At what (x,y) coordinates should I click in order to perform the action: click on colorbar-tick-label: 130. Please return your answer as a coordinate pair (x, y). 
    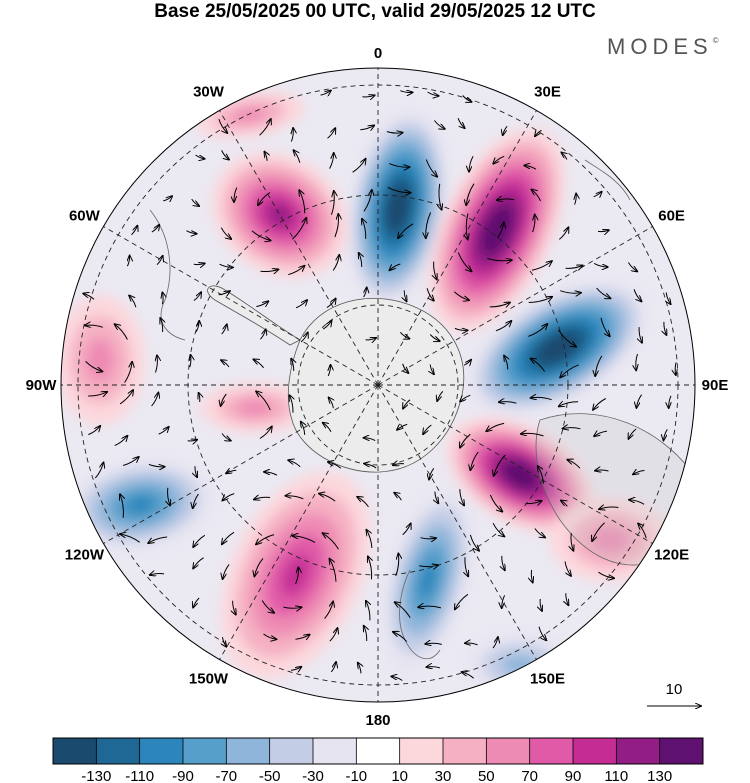
    Looking at the image, I should click on (659, 775).